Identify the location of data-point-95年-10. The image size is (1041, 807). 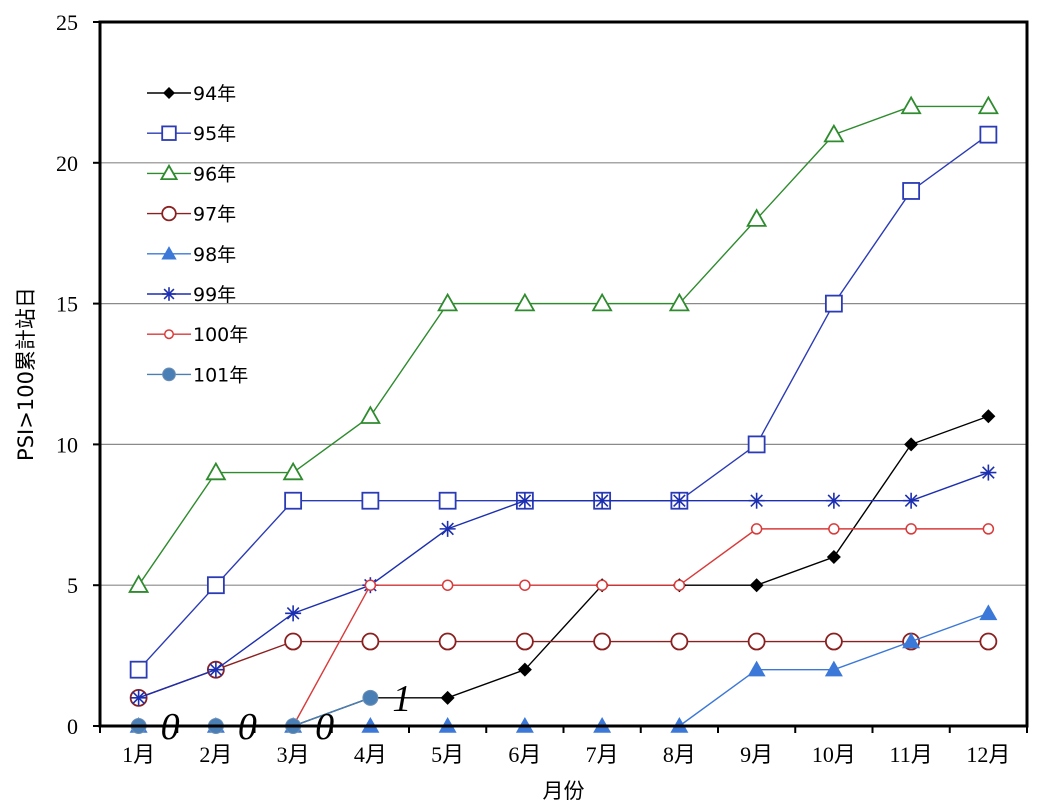
(833, 303).